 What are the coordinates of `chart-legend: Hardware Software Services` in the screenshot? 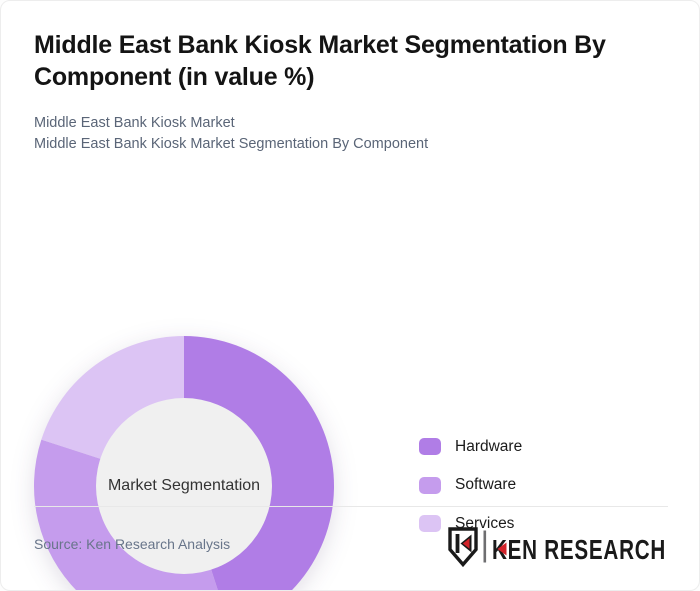 It's located at (470, 496).